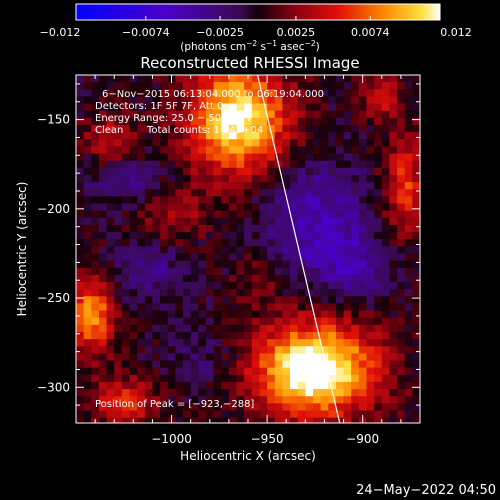 The height and width of the screenshot is (500, 500). I want to click on annotation-peak-position: Position of Peak = [−923,−288], so click(174, 404).